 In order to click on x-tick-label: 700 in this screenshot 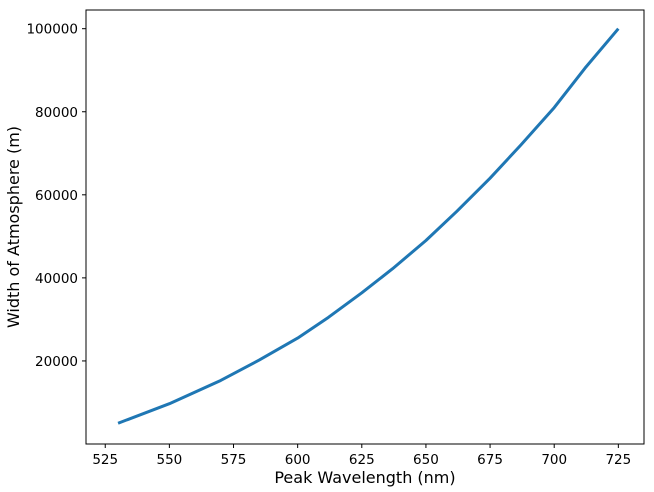, I will do `click(554, 460)`.